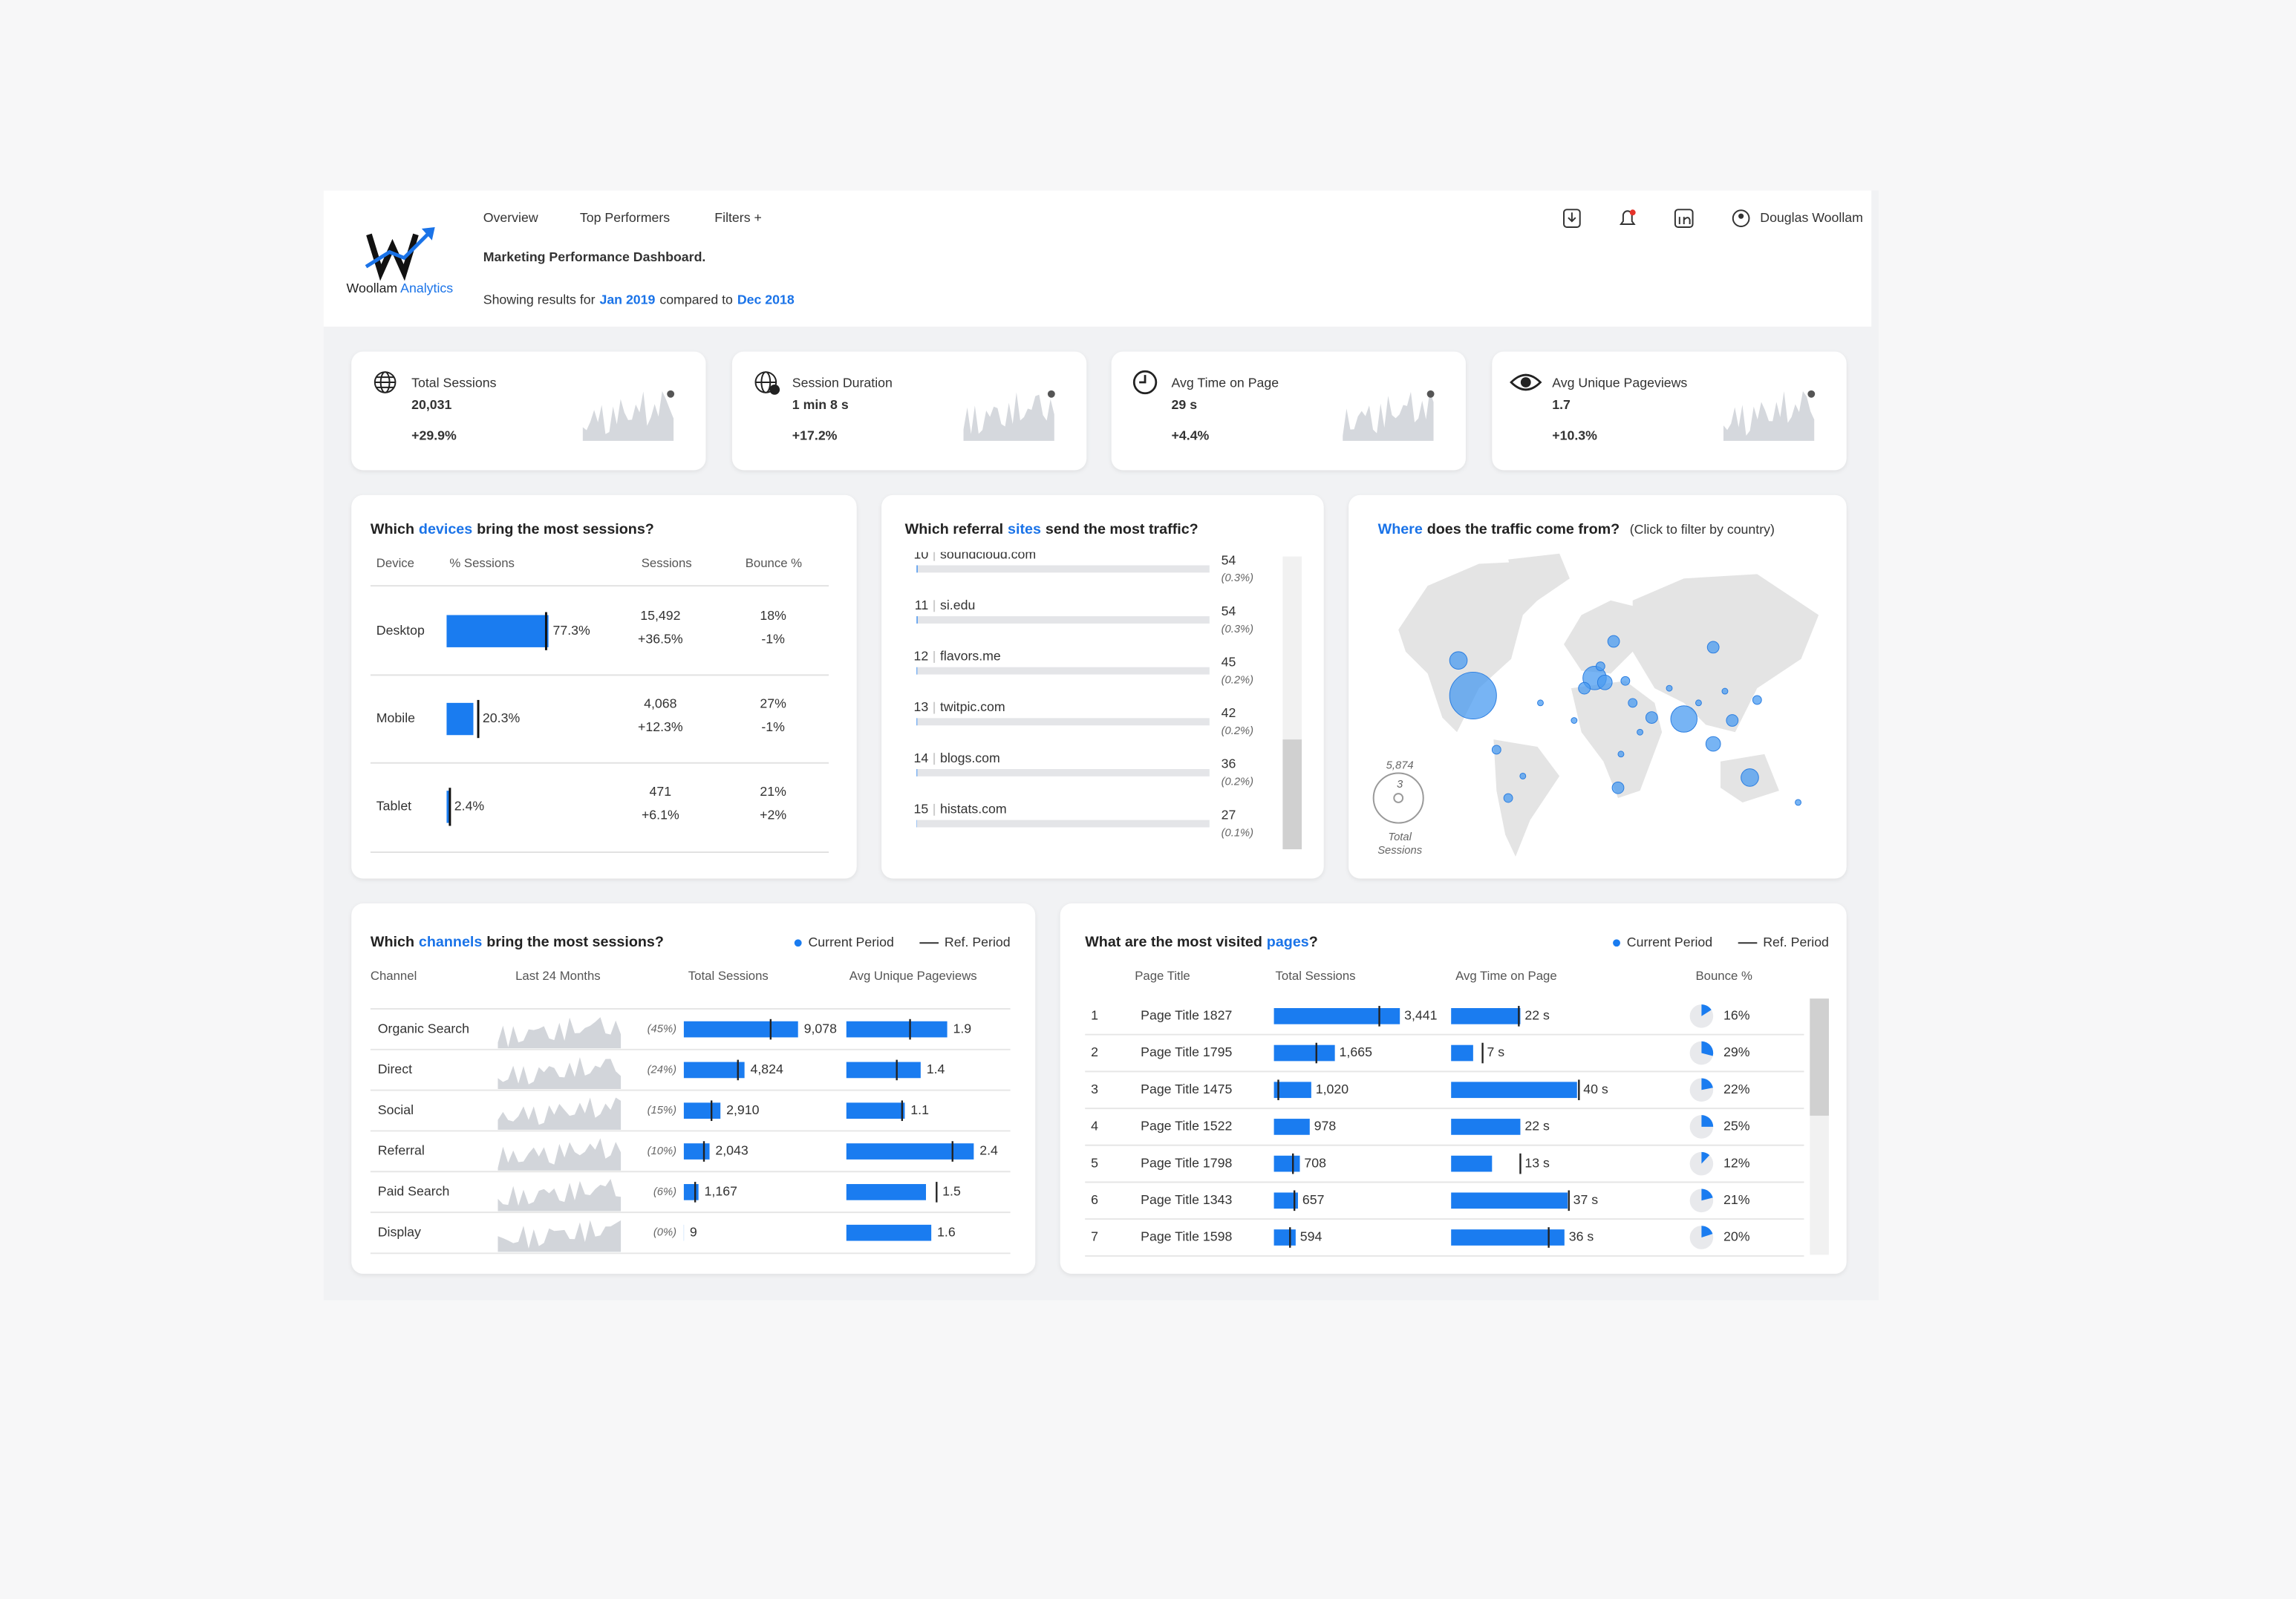 The width and height of the screenshot is (2296, 1599). Describe the element at coordinates (1311, 1236) in the screenshot. I see `sessions-bar-label: 594` at that location.